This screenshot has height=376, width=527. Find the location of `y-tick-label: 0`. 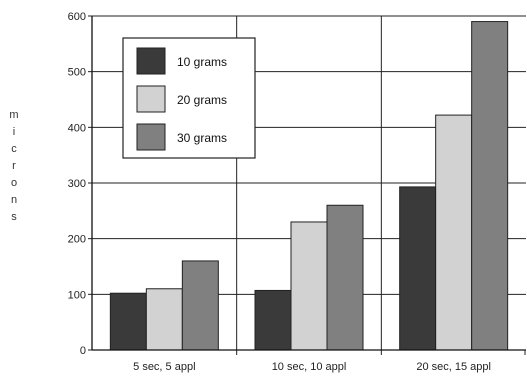

y-tick-label: 0 is located at coordinates (83, 351).